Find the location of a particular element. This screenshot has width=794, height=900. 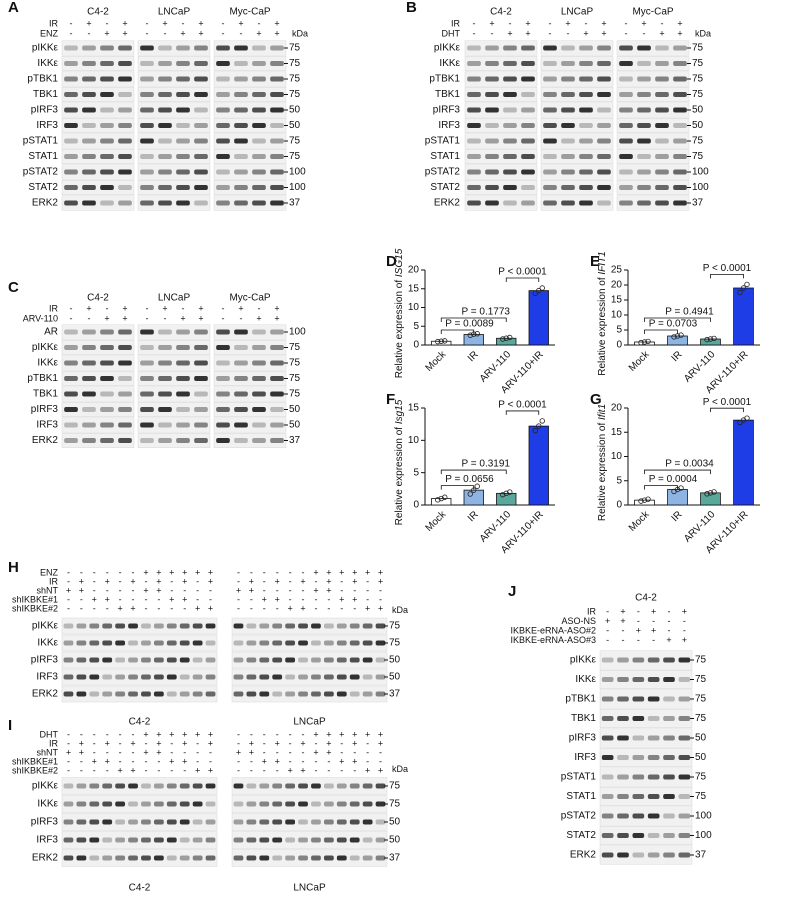

marker-label: 50 is located at coordinates (395, 822).